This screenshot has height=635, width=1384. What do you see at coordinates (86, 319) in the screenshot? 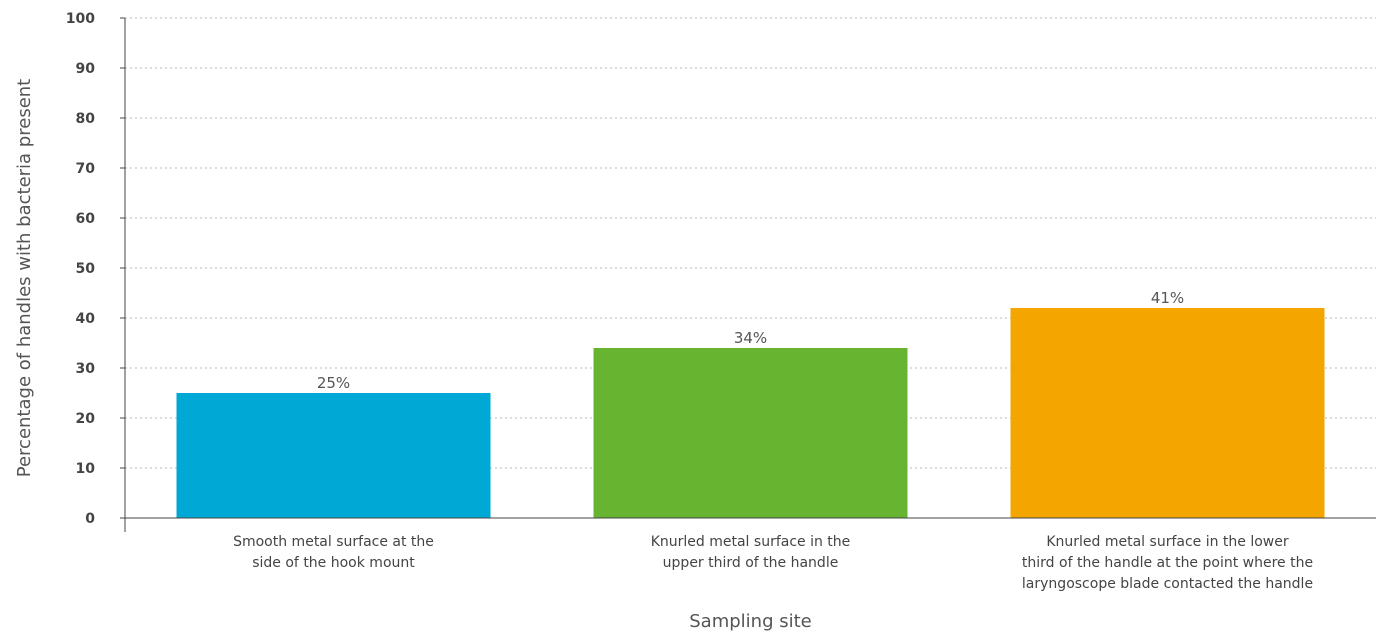
I see `y-tick-label: 40` at bounding box center [86, 319].